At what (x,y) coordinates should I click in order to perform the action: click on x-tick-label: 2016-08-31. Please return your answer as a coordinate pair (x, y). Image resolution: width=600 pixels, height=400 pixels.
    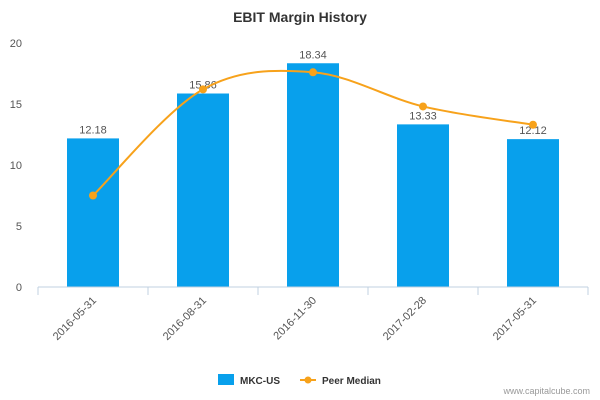
    Looking at the image, I should click on (185, 319).